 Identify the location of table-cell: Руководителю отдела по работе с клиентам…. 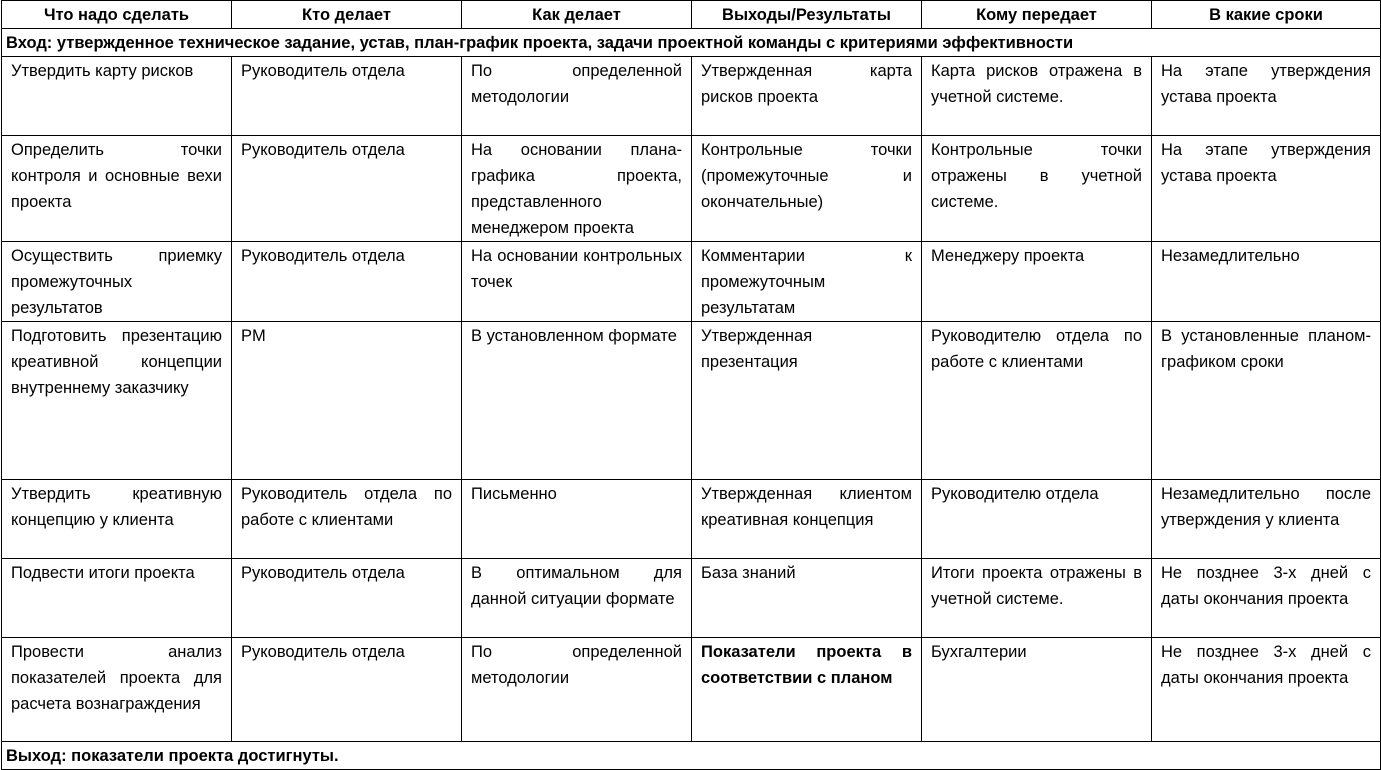
(1036, 400).